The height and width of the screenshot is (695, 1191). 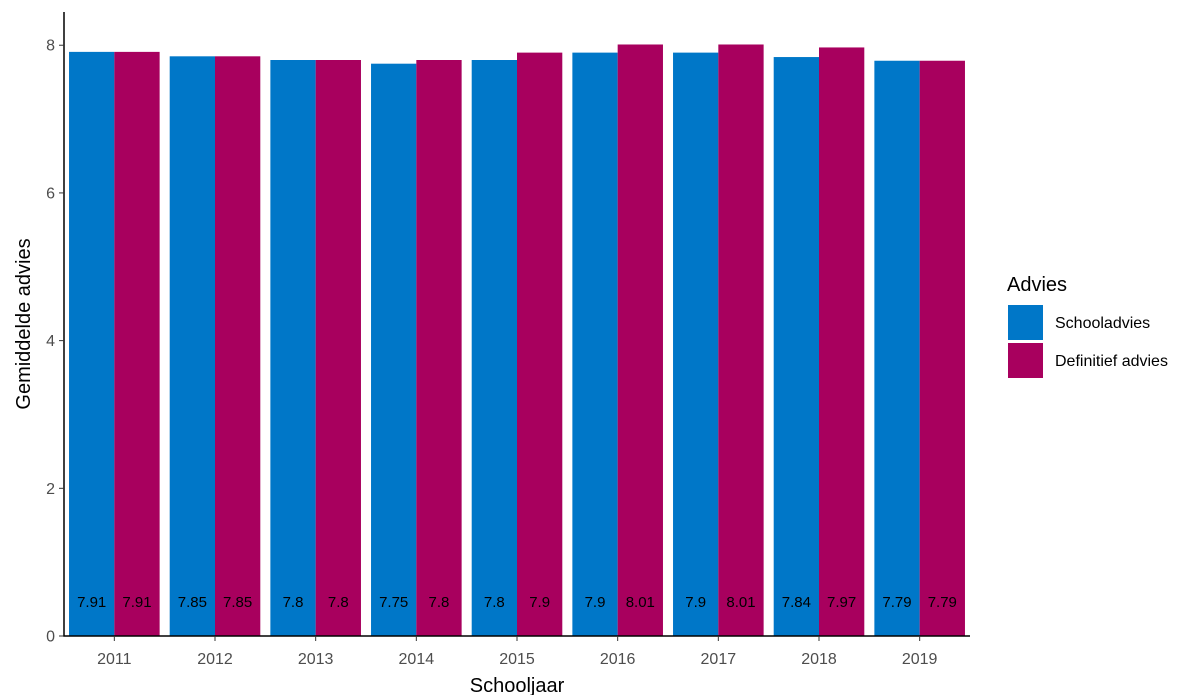 What do you see at coordinates (517, 659) in the screenshot?
I see `x-tick-label: 2015` at bounding box center [517, 659].